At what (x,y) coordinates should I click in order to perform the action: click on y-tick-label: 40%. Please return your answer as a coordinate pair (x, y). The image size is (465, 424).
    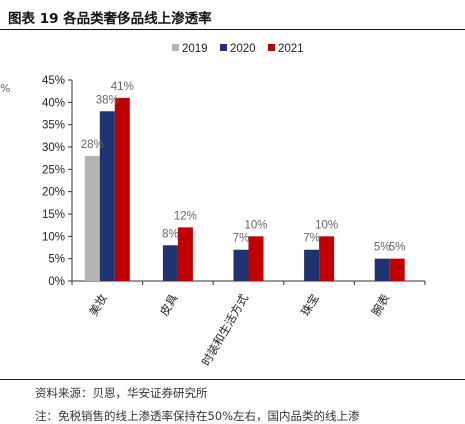
    Looking at the image, I should click on (53, 103).